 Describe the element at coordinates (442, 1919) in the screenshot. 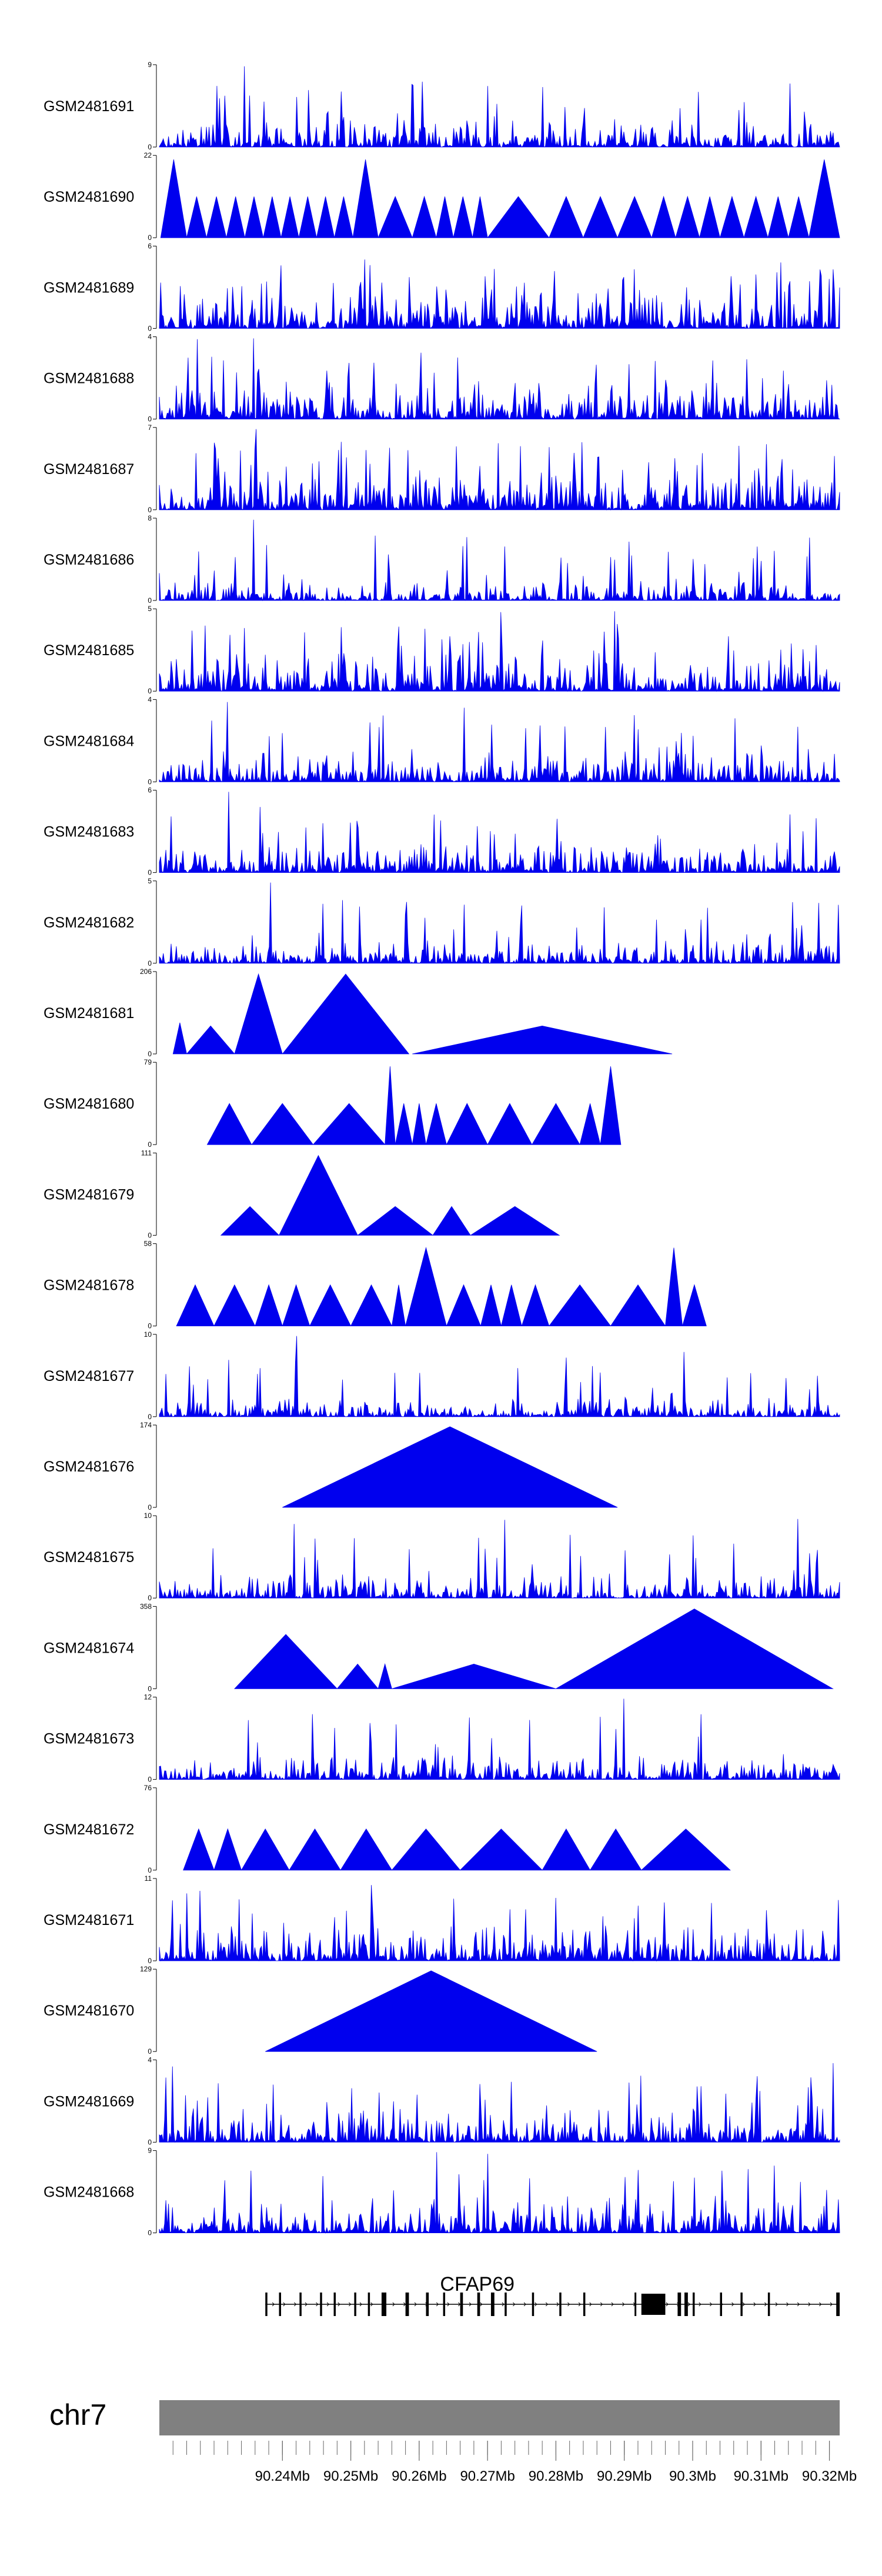

I see `track-GSM2481671: GSM2481671 11 0` at that location.